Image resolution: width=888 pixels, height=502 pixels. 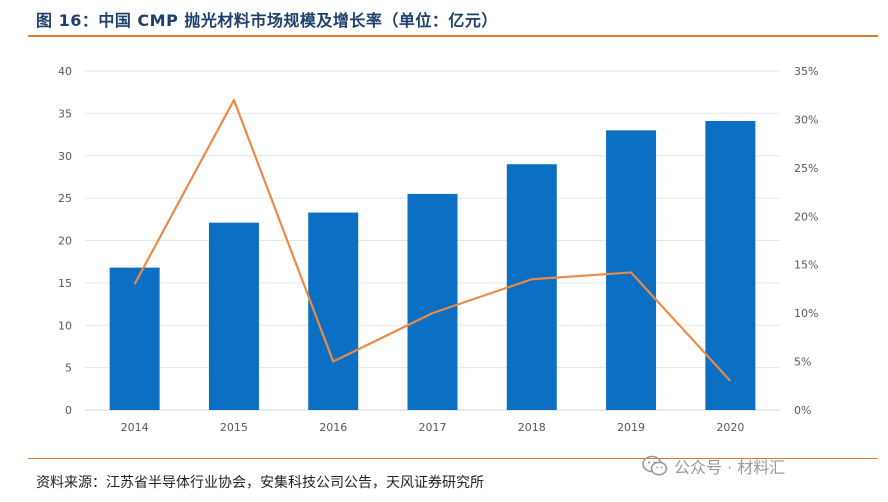 I want to click on left-tick-label: 15, so click(x=65, y=283).